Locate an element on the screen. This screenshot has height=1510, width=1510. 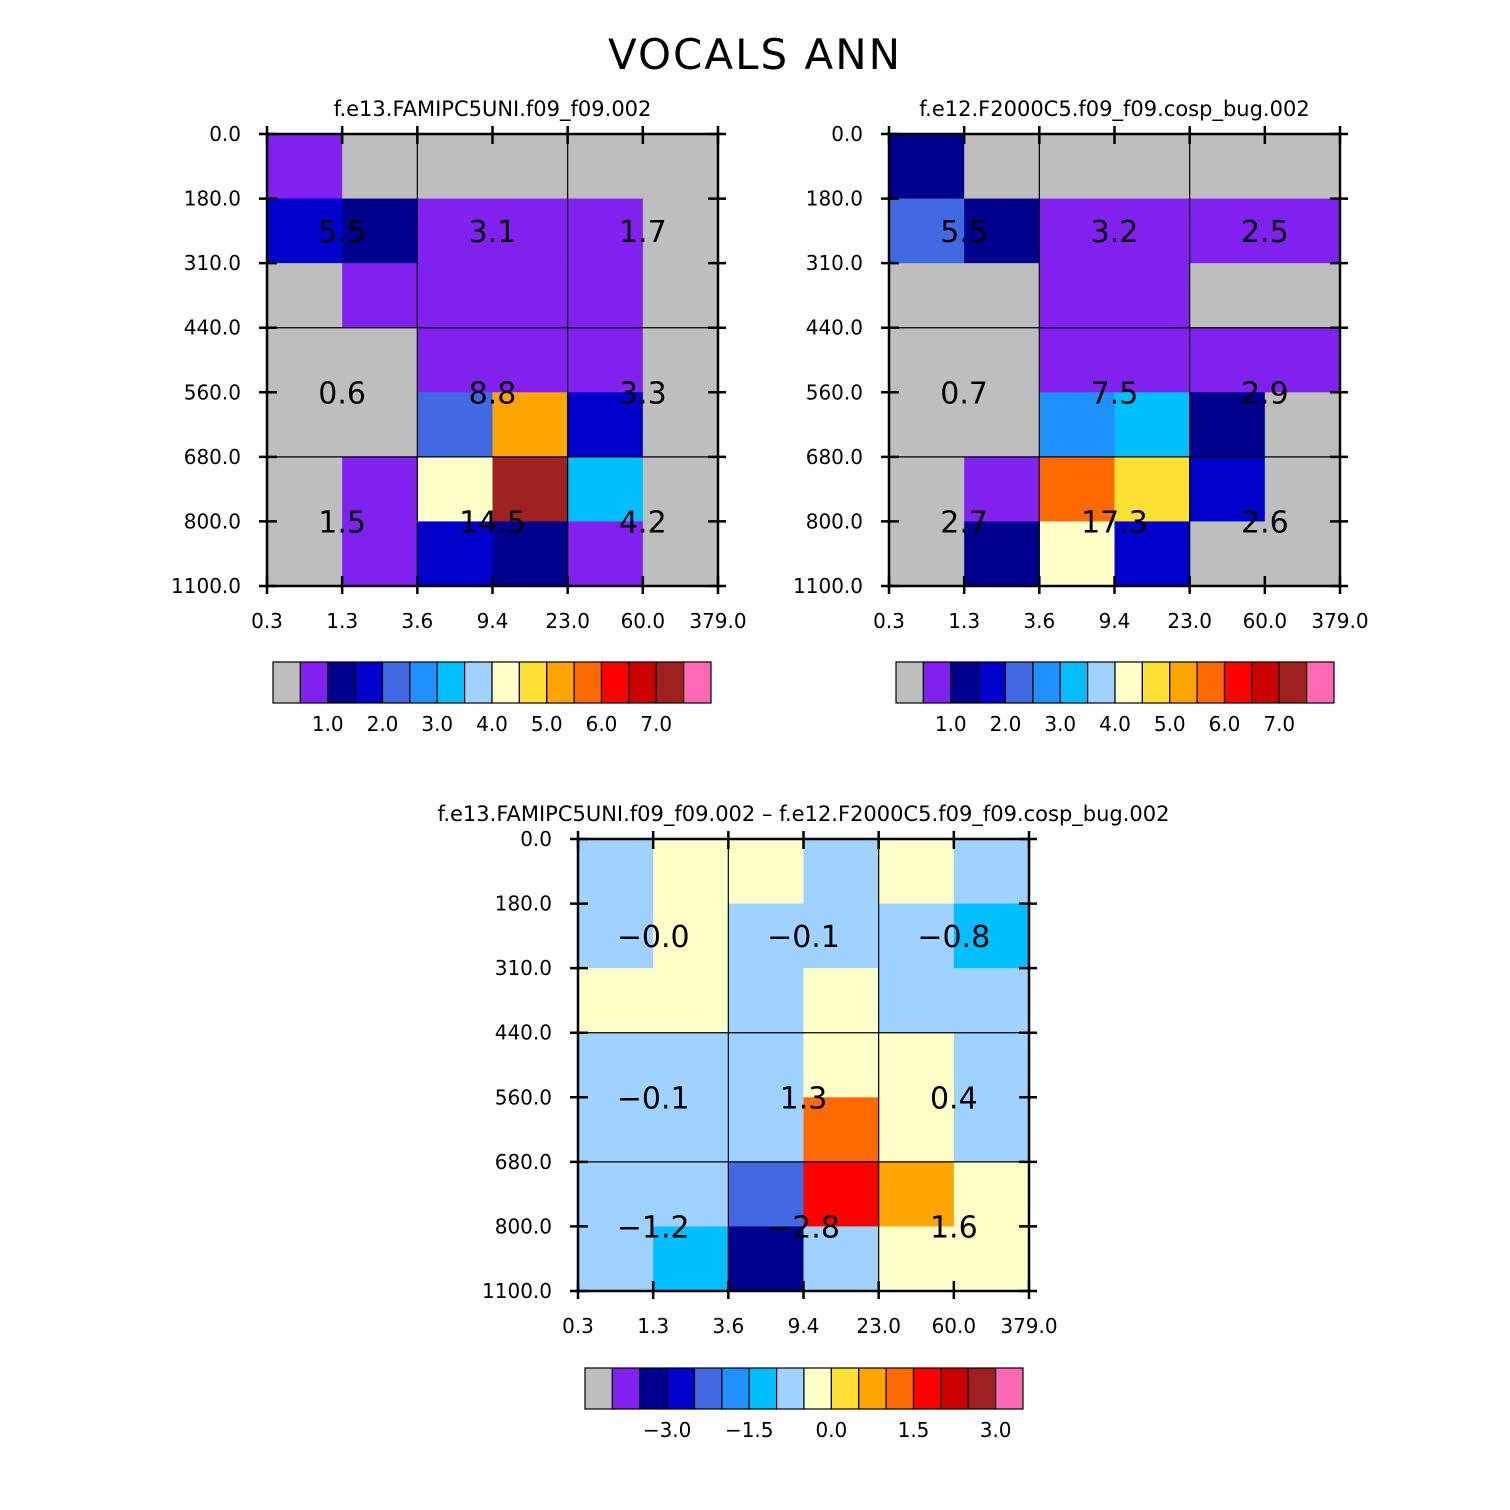
data-label: 0.6 is located at coordinates (342, 393).